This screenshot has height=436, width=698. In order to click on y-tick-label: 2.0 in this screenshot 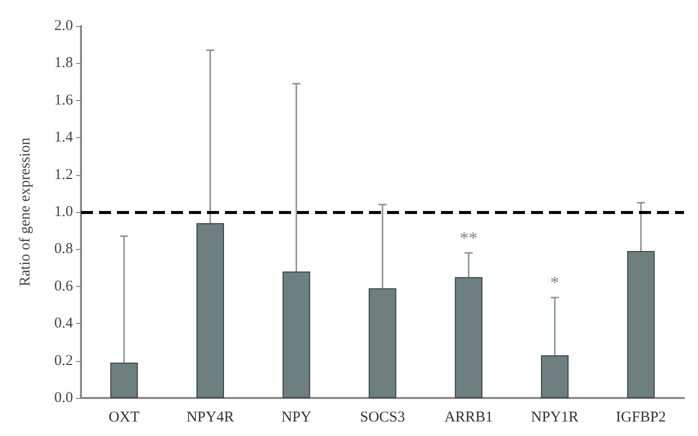, I will do `click(63, 26)`.